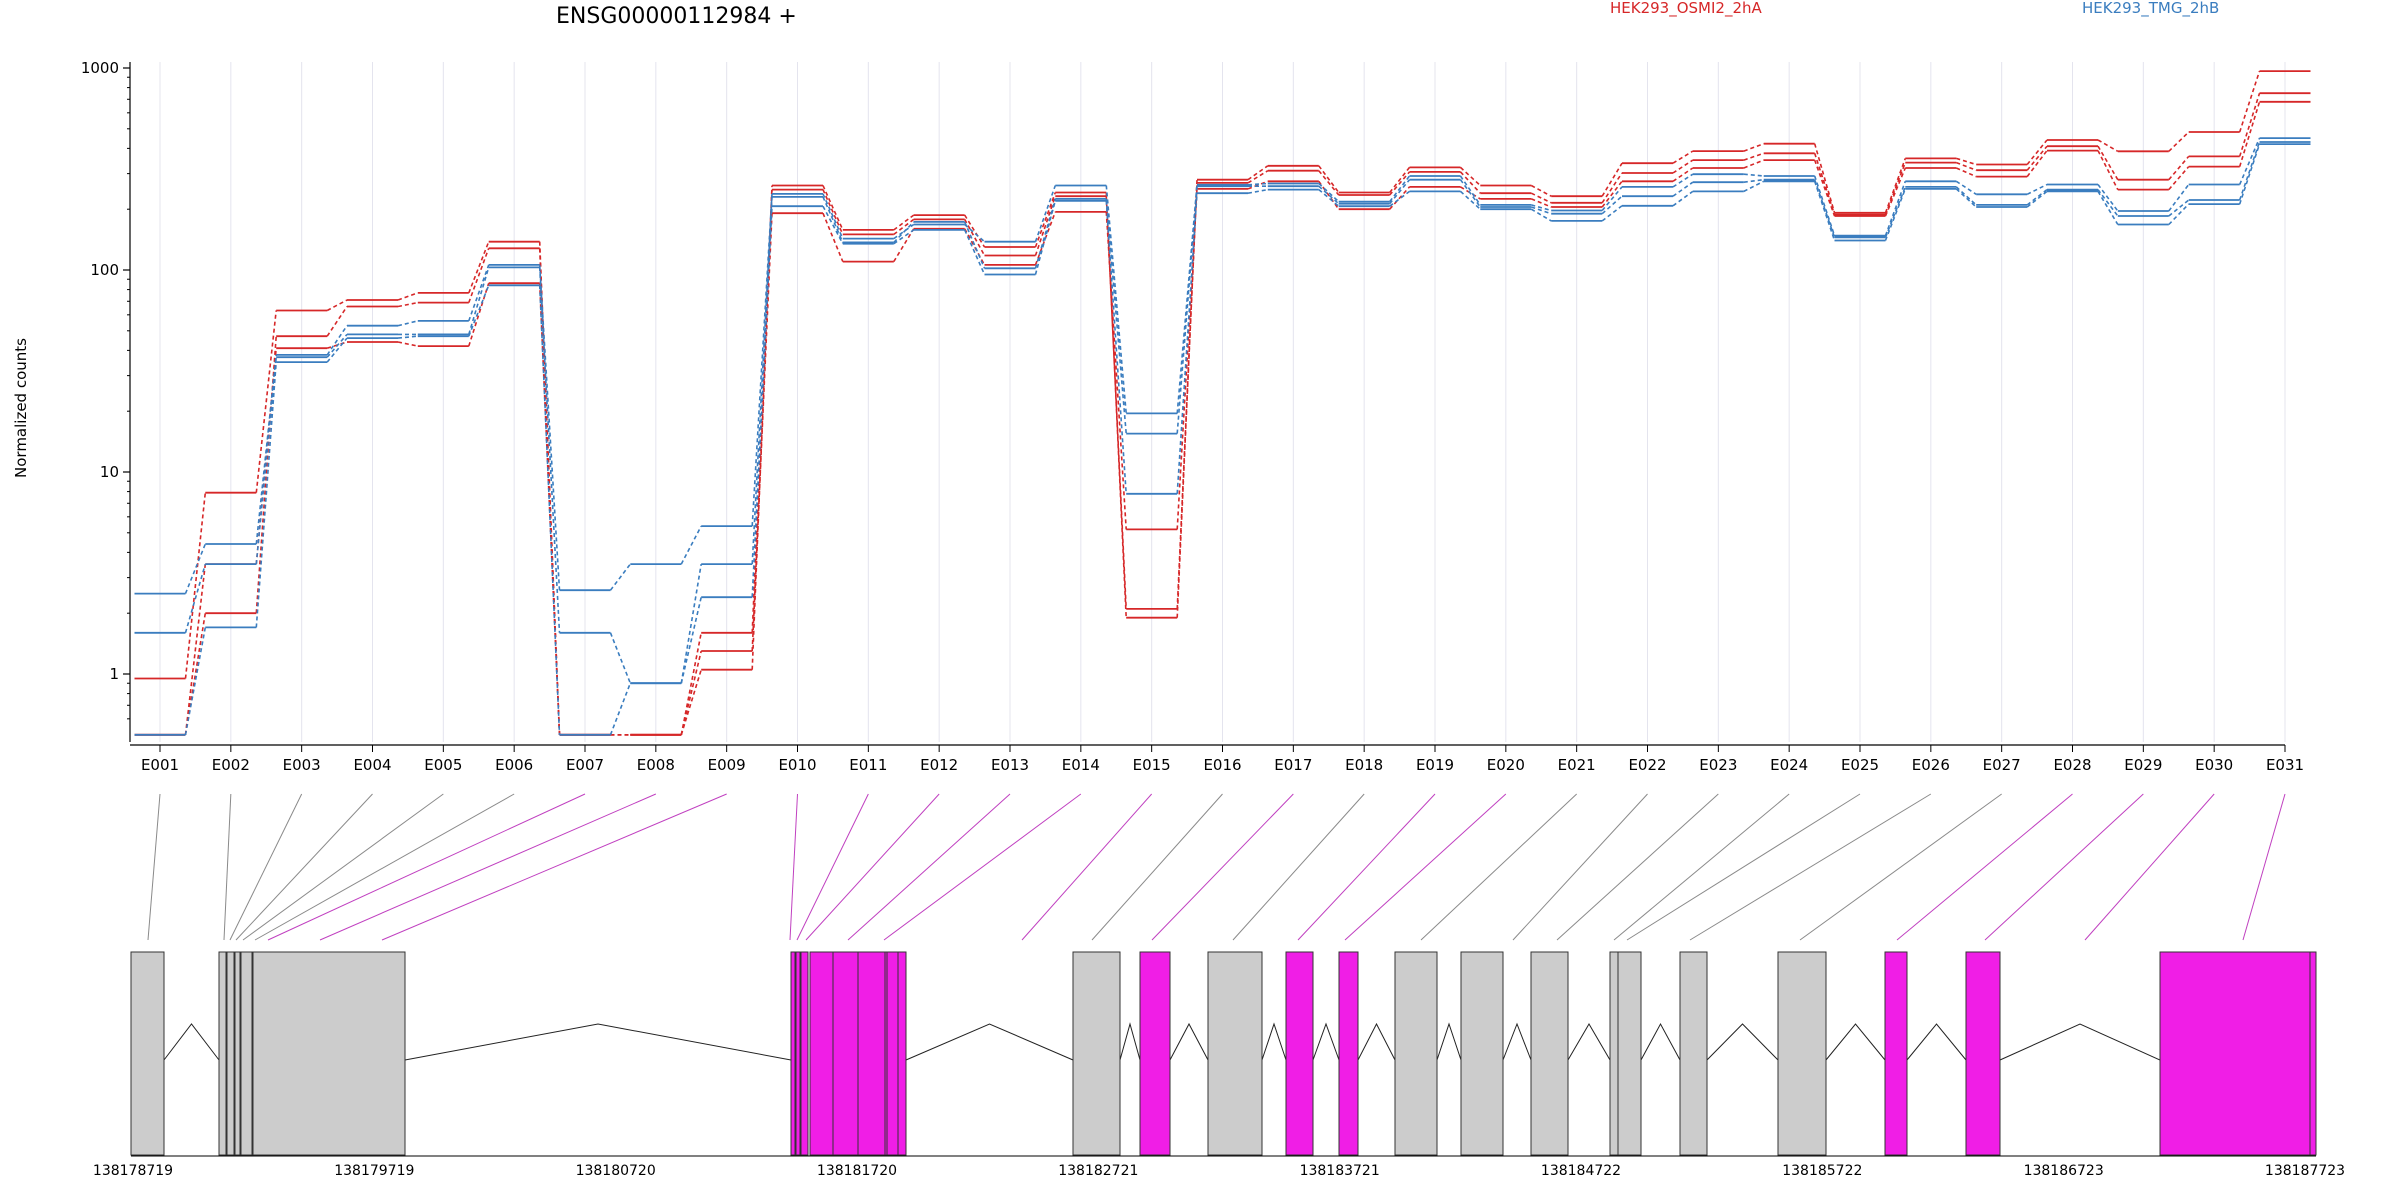  What do you see at coordinates (374, 1171) in the screenshot?
I see `genomic-tick-label: 138179719` at bounding box center [374, 1171].